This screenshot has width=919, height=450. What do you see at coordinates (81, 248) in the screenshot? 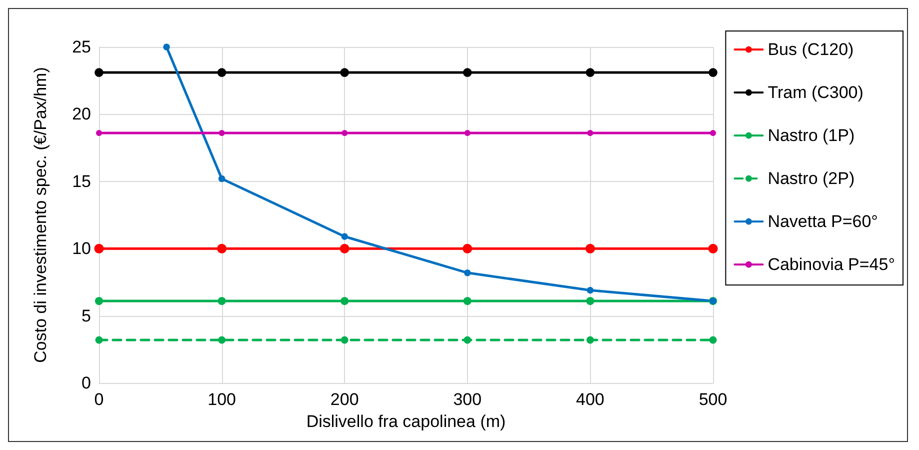
I see `y-tick-label: 10` at bounding box center [81, 248].